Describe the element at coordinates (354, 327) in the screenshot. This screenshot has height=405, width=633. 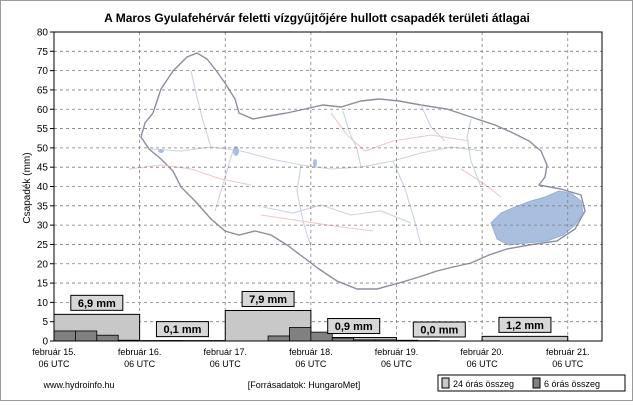
I see `daily-total-label: 0,9 mm` at that location.